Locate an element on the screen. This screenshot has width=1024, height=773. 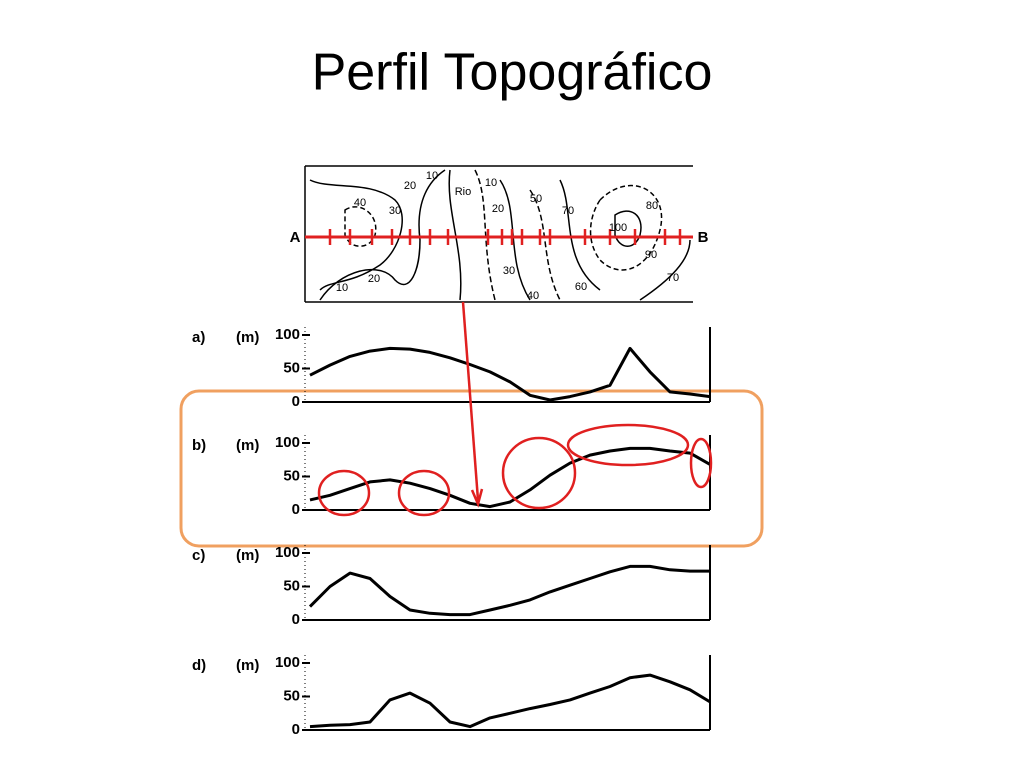
contour-label: Rio is located at coordinates (463, 192).